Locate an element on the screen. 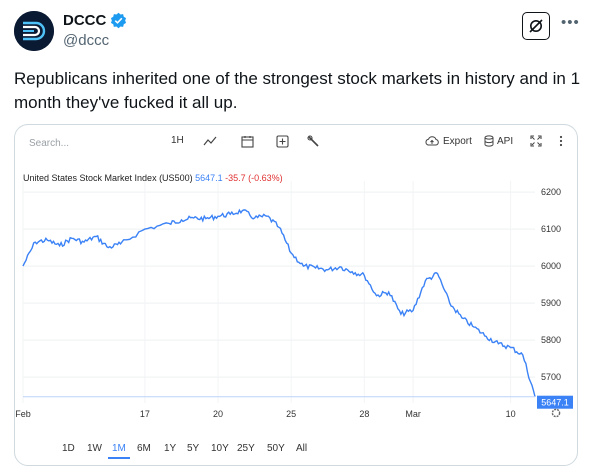  export-button: Export is located at coordinates (448, 141).